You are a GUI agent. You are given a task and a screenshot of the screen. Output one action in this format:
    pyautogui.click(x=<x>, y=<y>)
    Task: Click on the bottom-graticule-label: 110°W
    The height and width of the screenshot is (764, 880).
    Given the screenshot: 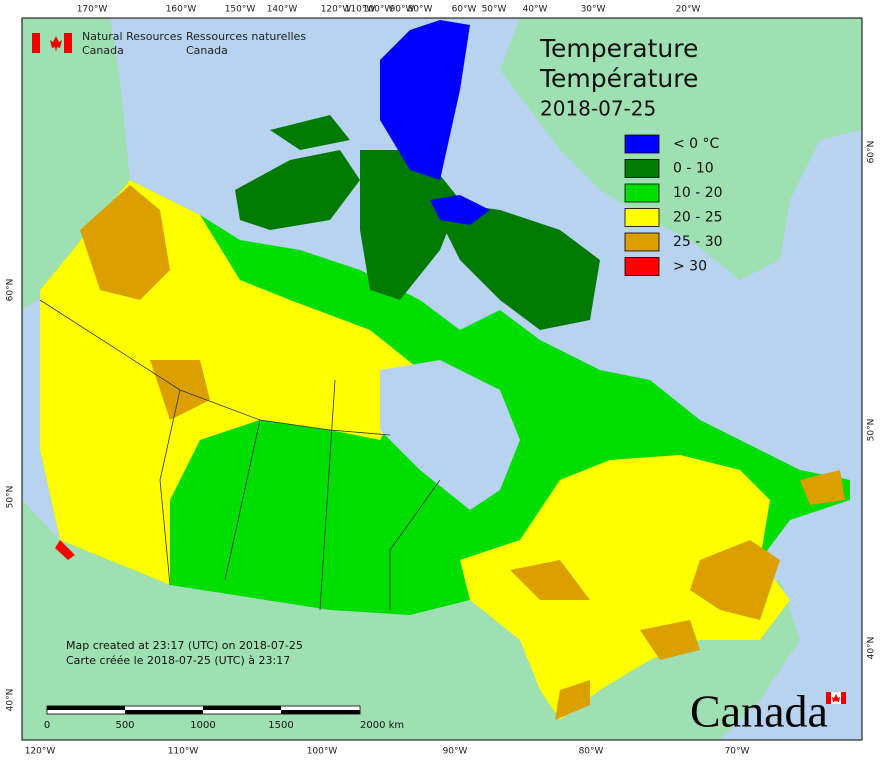 What is the action you would take?
    pyautogui.click(x=183, y=752)
    